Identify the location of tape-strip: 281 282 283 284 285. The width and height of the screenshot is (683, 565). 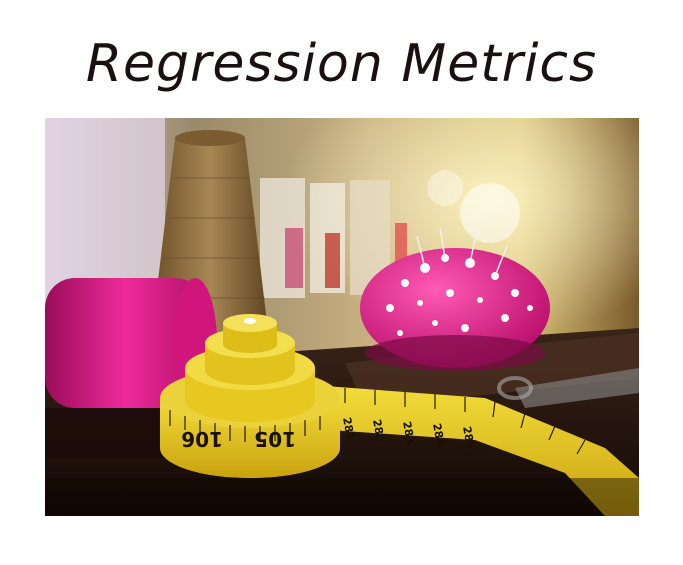
(482, 451).